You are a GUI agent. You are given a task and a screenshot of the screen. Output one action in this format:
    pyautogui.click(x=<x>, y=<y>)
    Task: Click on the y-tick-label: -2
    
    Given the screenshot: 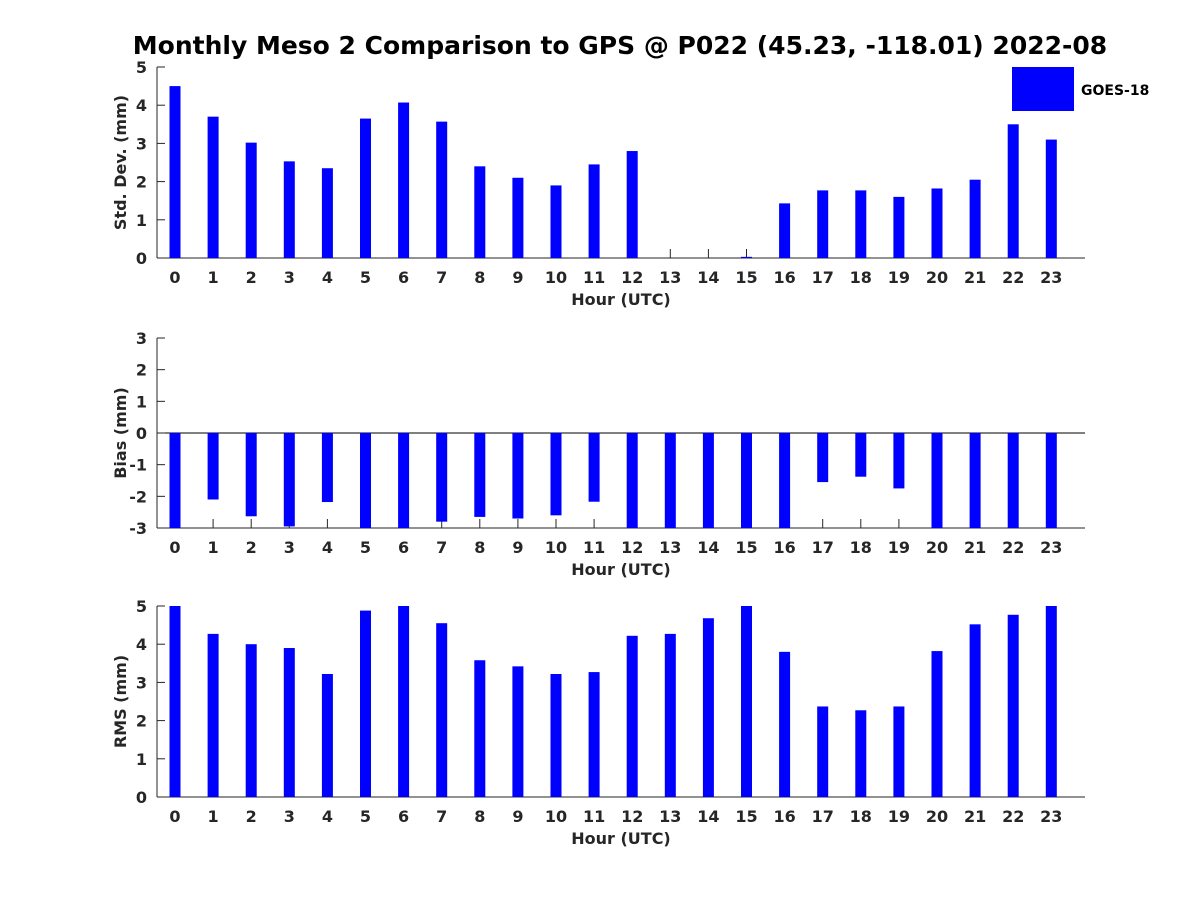 What is the action you would take?
    pyautogui.click(x=138, y=496)
    